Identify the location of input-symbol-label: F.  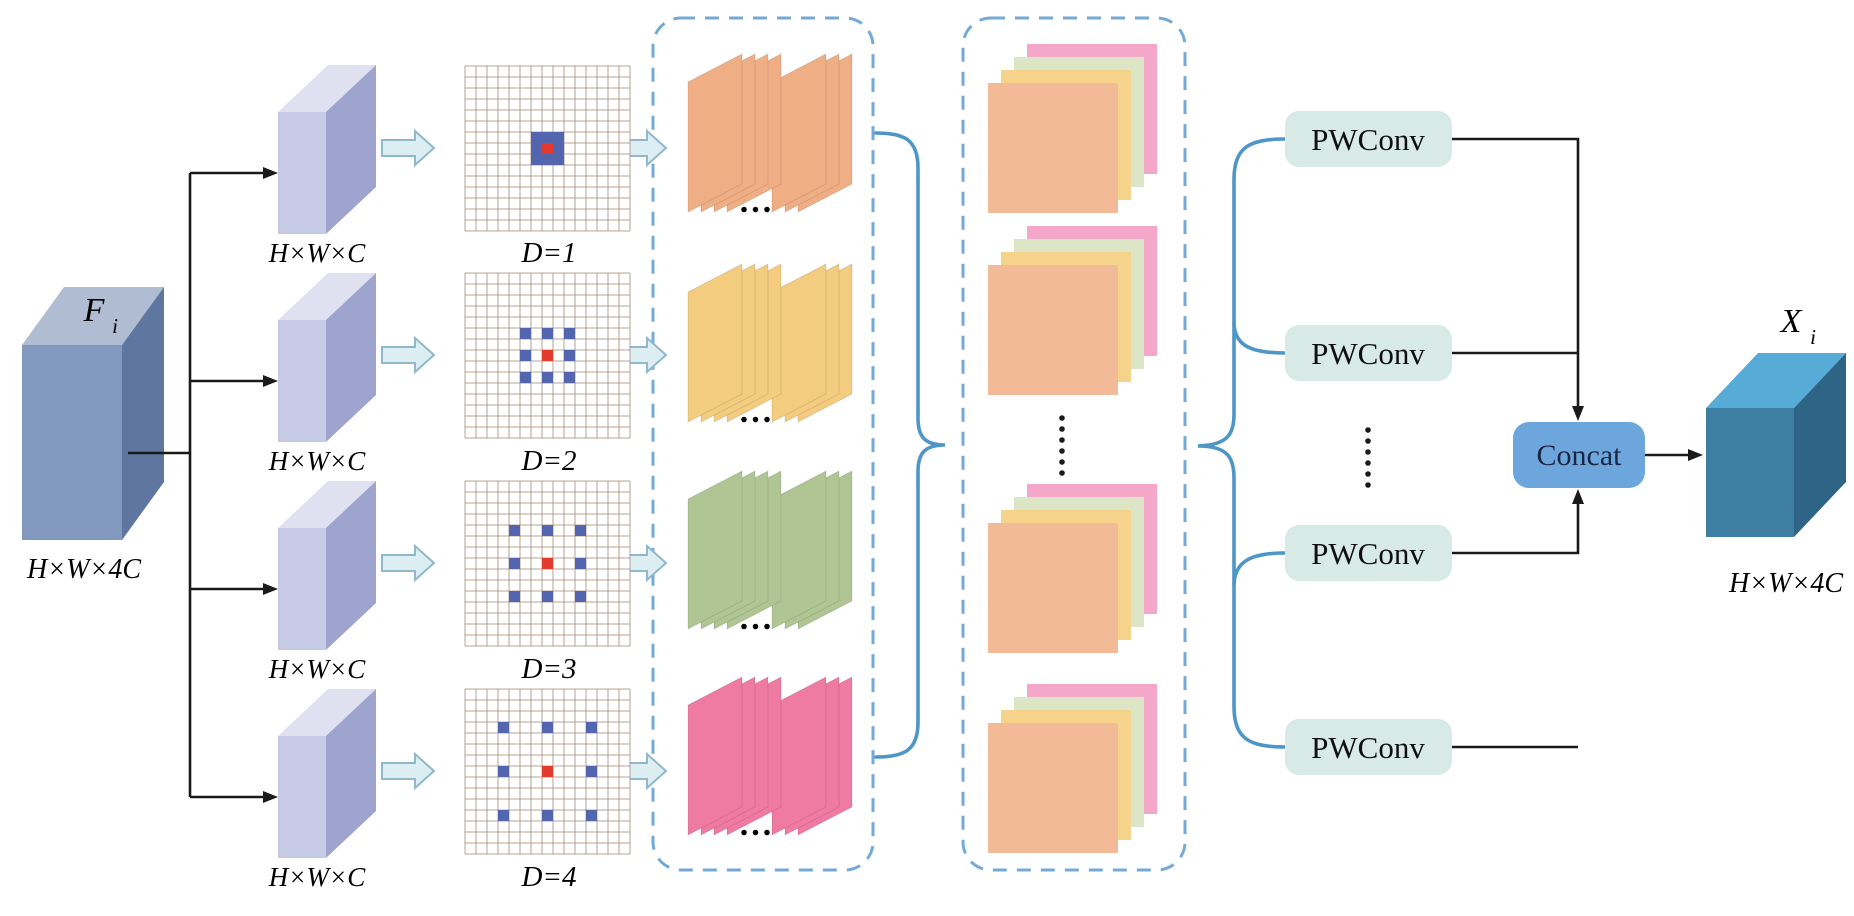
(94, 310).